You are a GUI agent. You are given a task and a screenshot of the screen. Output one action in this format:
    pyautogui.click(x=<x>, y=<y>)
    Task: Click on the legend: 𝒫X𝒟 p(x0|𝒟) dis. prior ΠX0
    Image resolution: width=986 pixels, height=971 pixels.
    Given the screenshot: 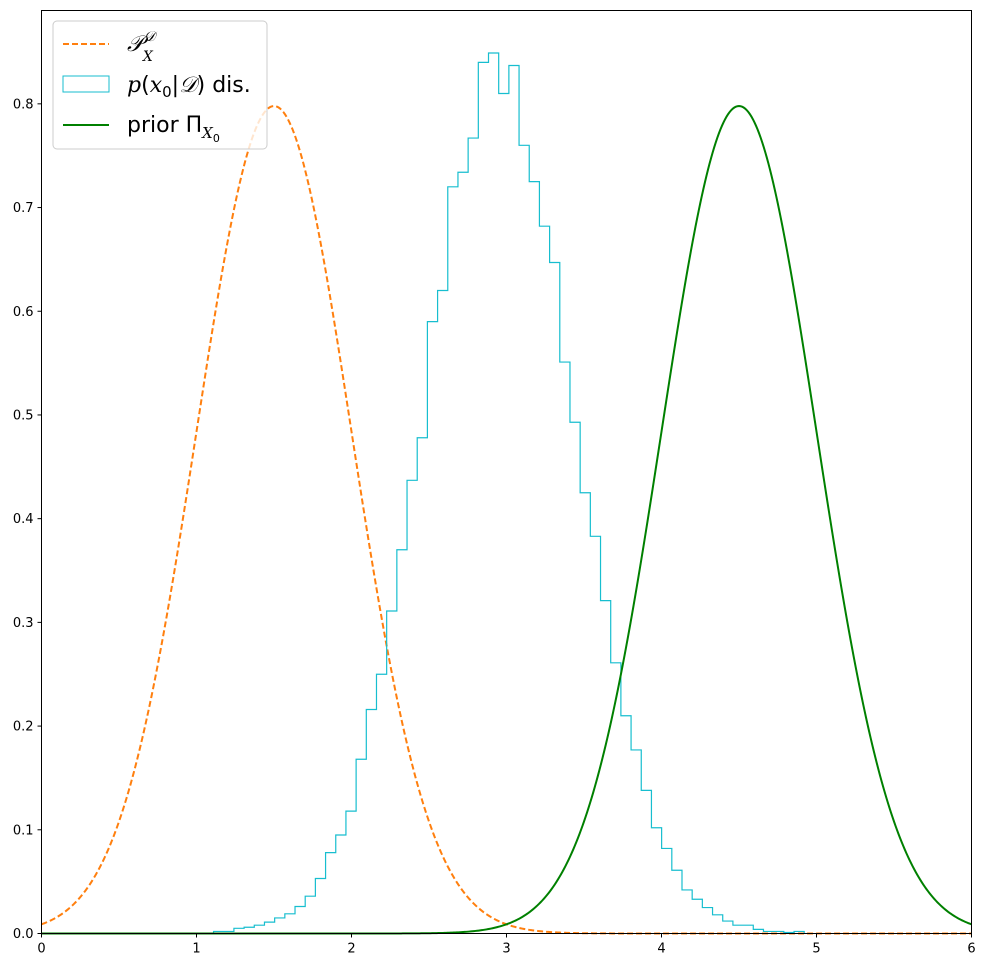 What is the action you would take?
    pyautogui.click(x=160, y=85)
    